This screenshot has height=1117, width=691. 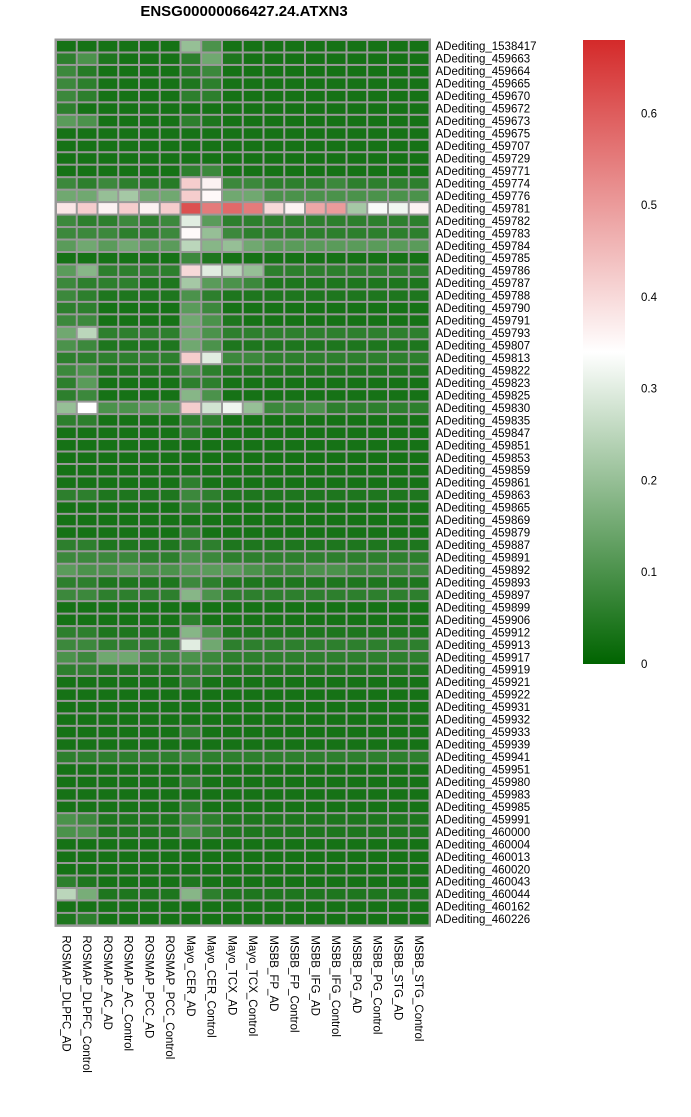 What do you see at coordinates (190, 975) in the screenshot?
I see `column-label: Mayo_CER_AD` at bounding box center [190, 975].